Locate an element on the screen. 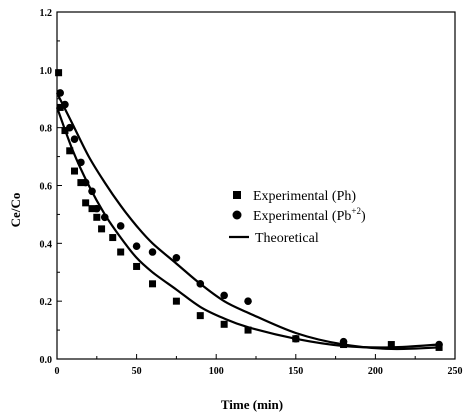 This screenshot has height=414, width=464. x-tick-label: 0 is located at coordinates (57, 371).